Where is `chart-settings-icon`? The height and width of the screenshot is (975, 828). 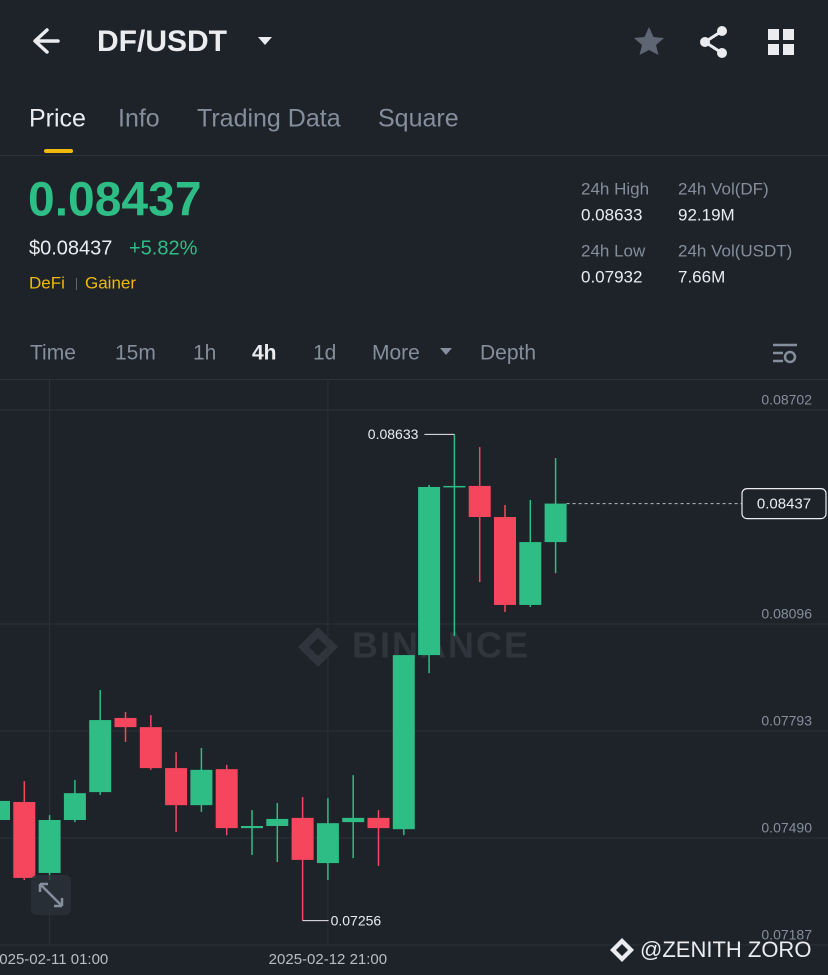
chart-settings-icon is located at coordinates (785, 353).